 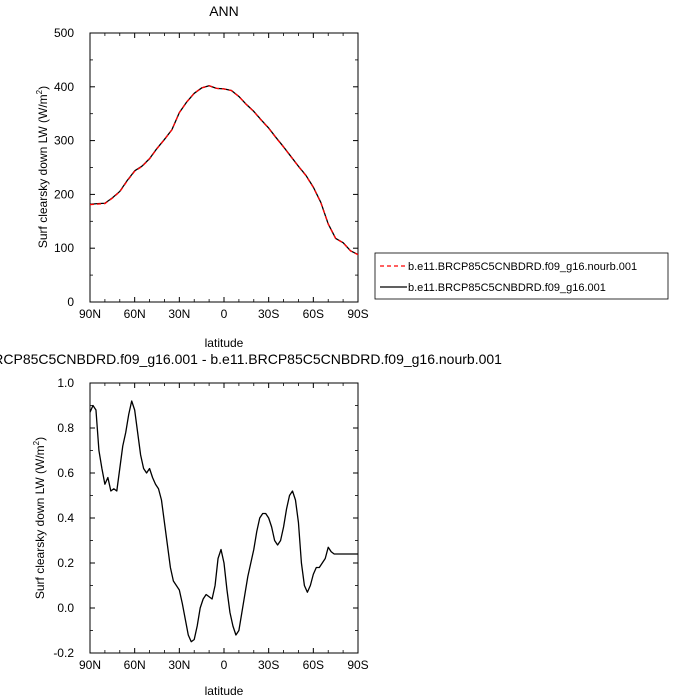 What do you see at coordinates (135, 665) in the screenshot?
I see `bottom-chart-x-tick-label: 60N` at bounding box center [135, 665].